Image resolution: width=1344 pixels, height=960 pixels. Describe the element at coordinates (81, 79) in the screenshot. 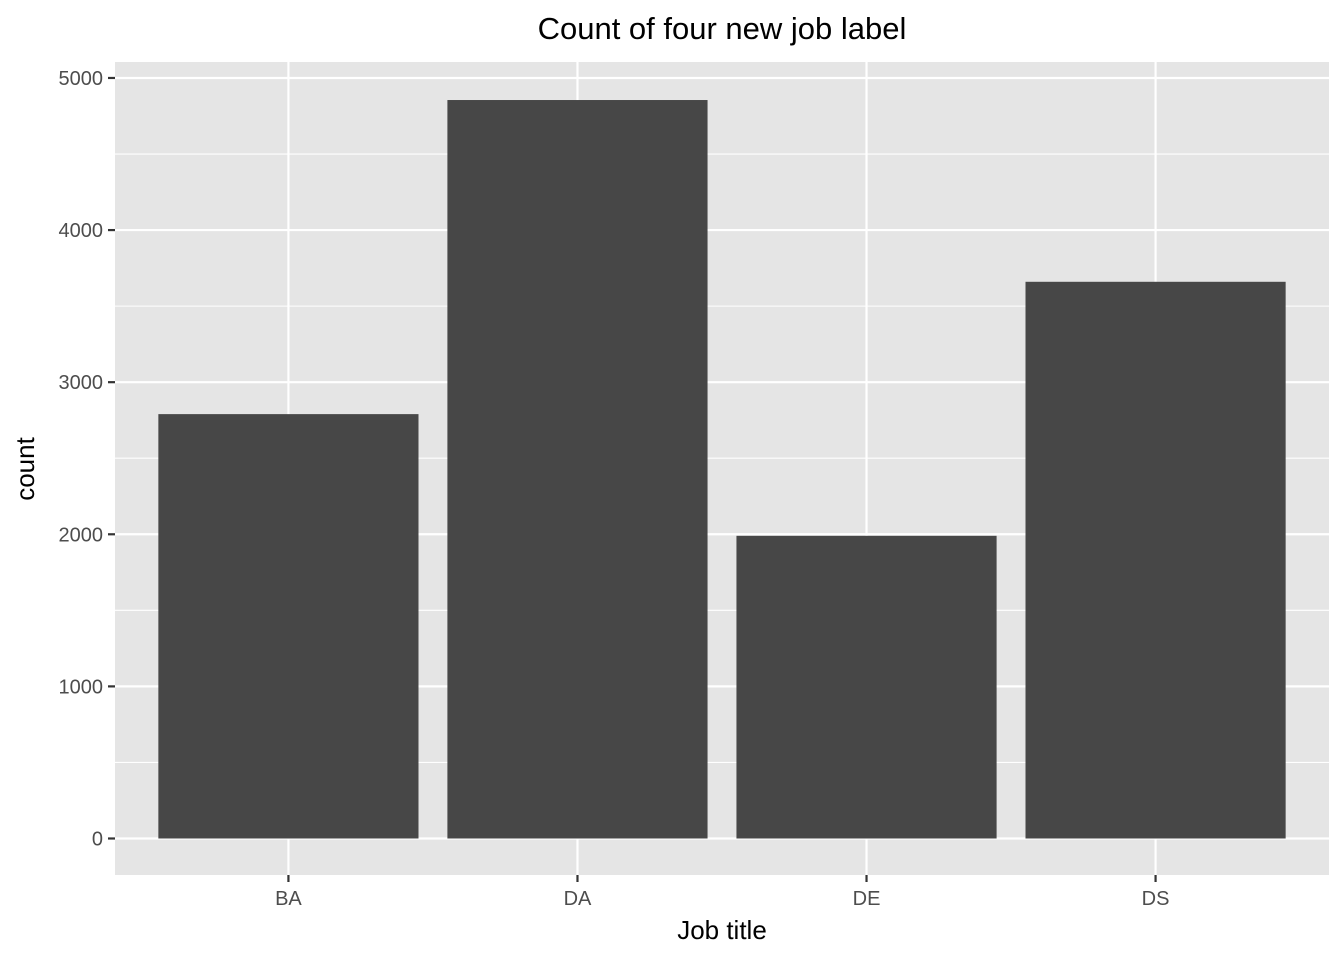

I see `y-tick-label: 5000` at that location.